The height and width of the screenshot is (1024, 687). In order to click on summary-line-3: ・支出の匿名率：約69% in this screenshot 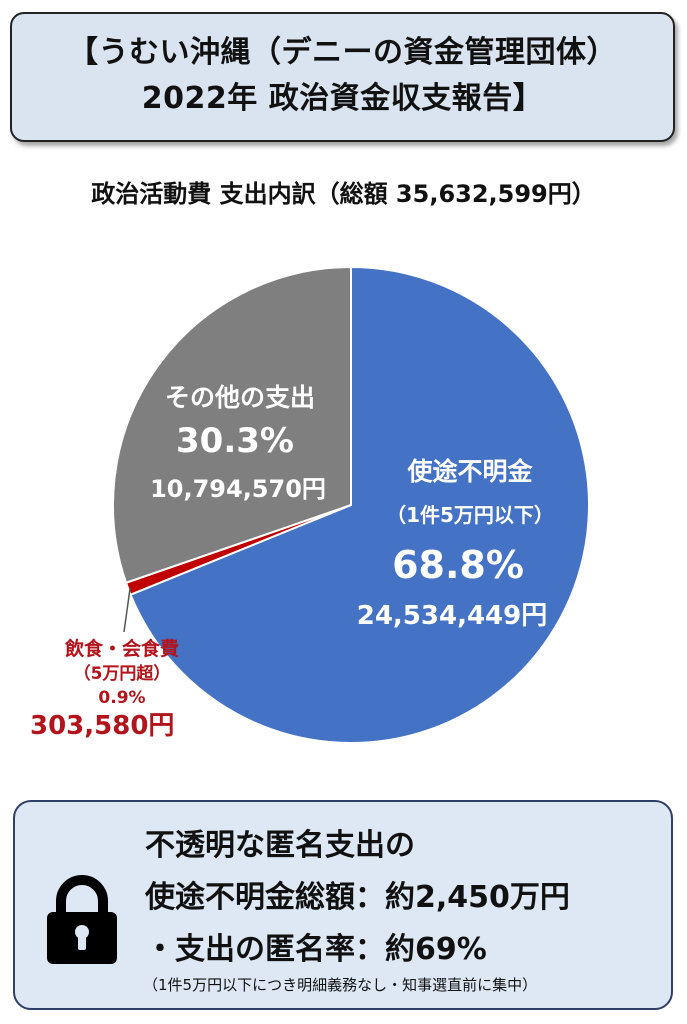, I will do `click(316, 949)`.